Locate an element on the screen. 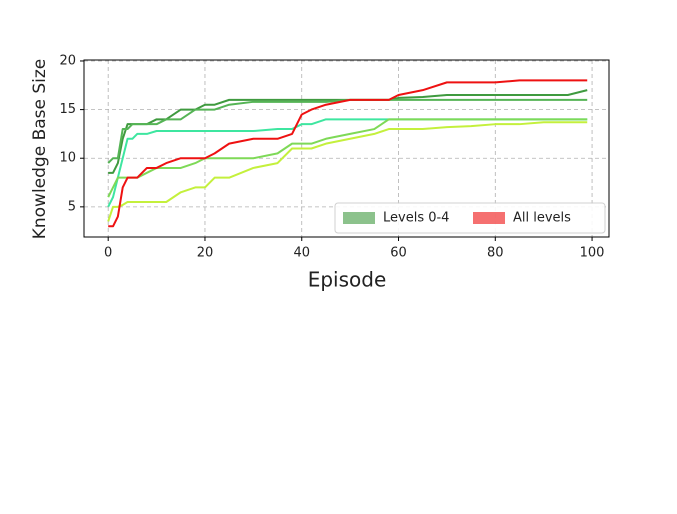  y-tick-label: 10 is located at coordinates (67, 158).